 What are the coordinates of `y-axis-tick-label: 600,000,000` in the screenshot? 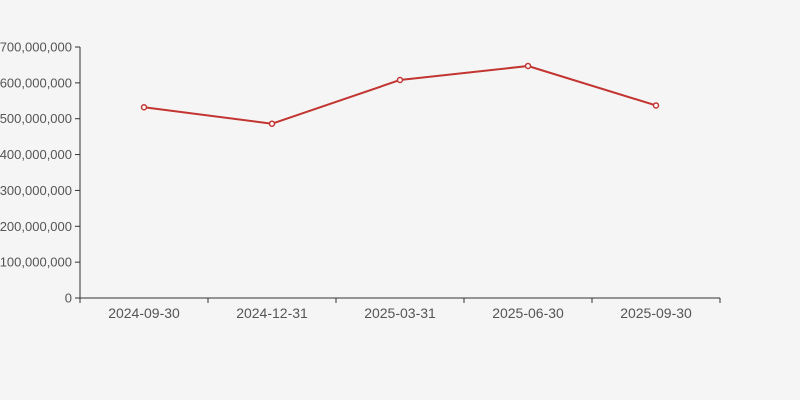 It's located at (36, 82).